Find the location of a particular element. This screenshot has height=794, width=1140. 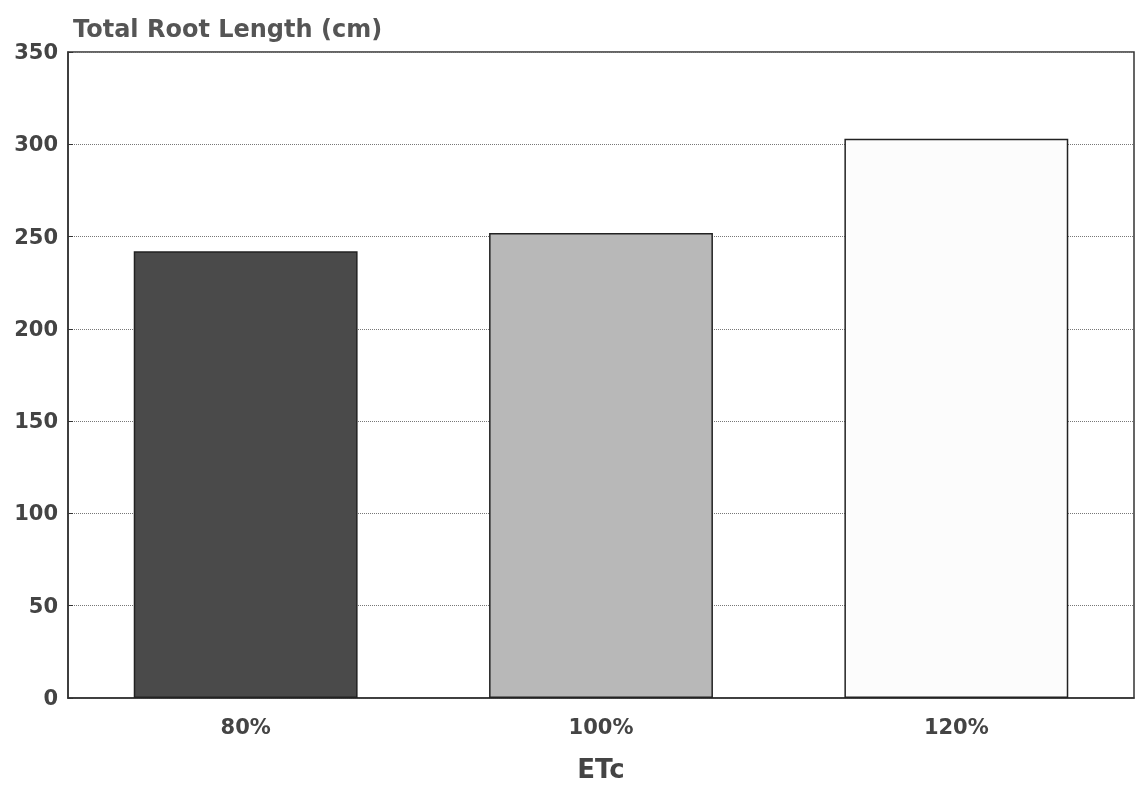

x-tick-label: 80% is located at coordinates (245, 726).